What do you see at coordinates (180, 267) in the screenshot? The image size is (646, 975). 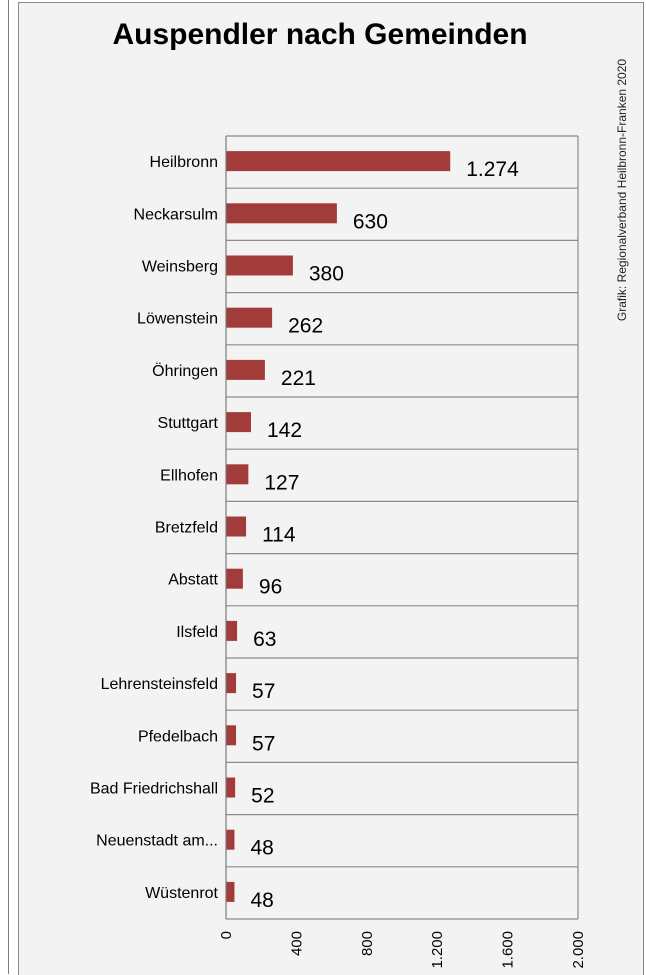 I see `category-label: Weinsberg` at bounding box center [180, 267].